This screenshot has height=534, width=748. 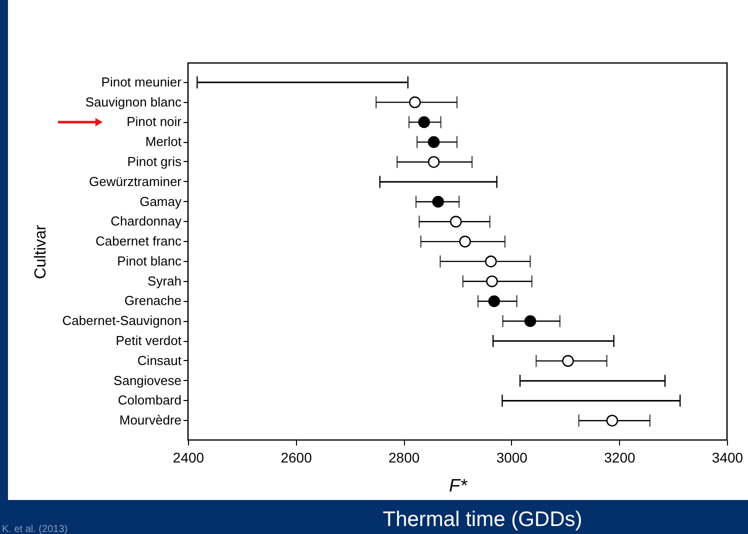 I want to click on y-tick-label: Colombard, so click(x=150, y=400).